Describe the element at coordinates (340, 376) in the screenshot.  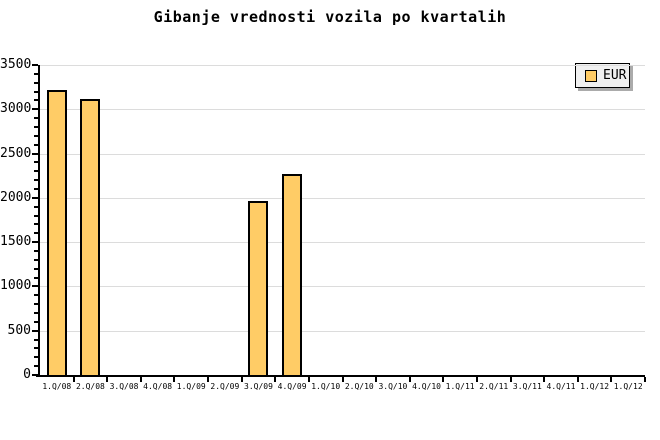
I see `x-axis-line` at that location.